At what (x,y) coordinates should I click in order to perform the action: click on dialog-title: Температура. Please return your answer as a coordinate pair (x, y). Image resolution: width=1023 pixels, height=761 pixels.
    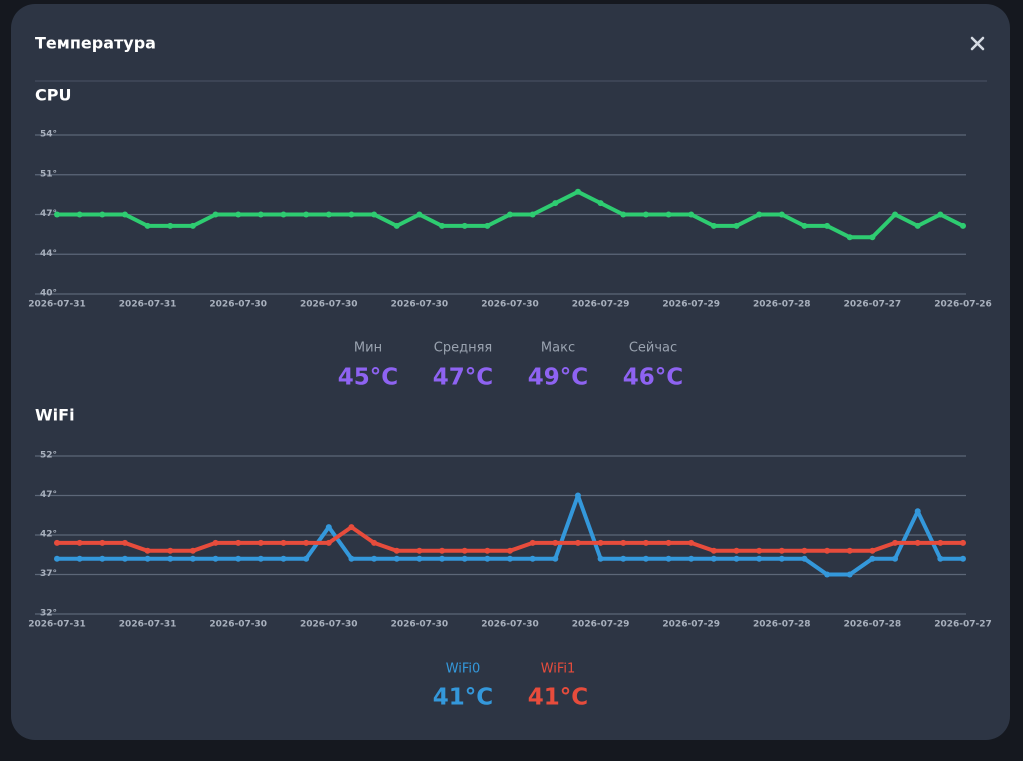
    Looking at the image, I should click on (95, 43).